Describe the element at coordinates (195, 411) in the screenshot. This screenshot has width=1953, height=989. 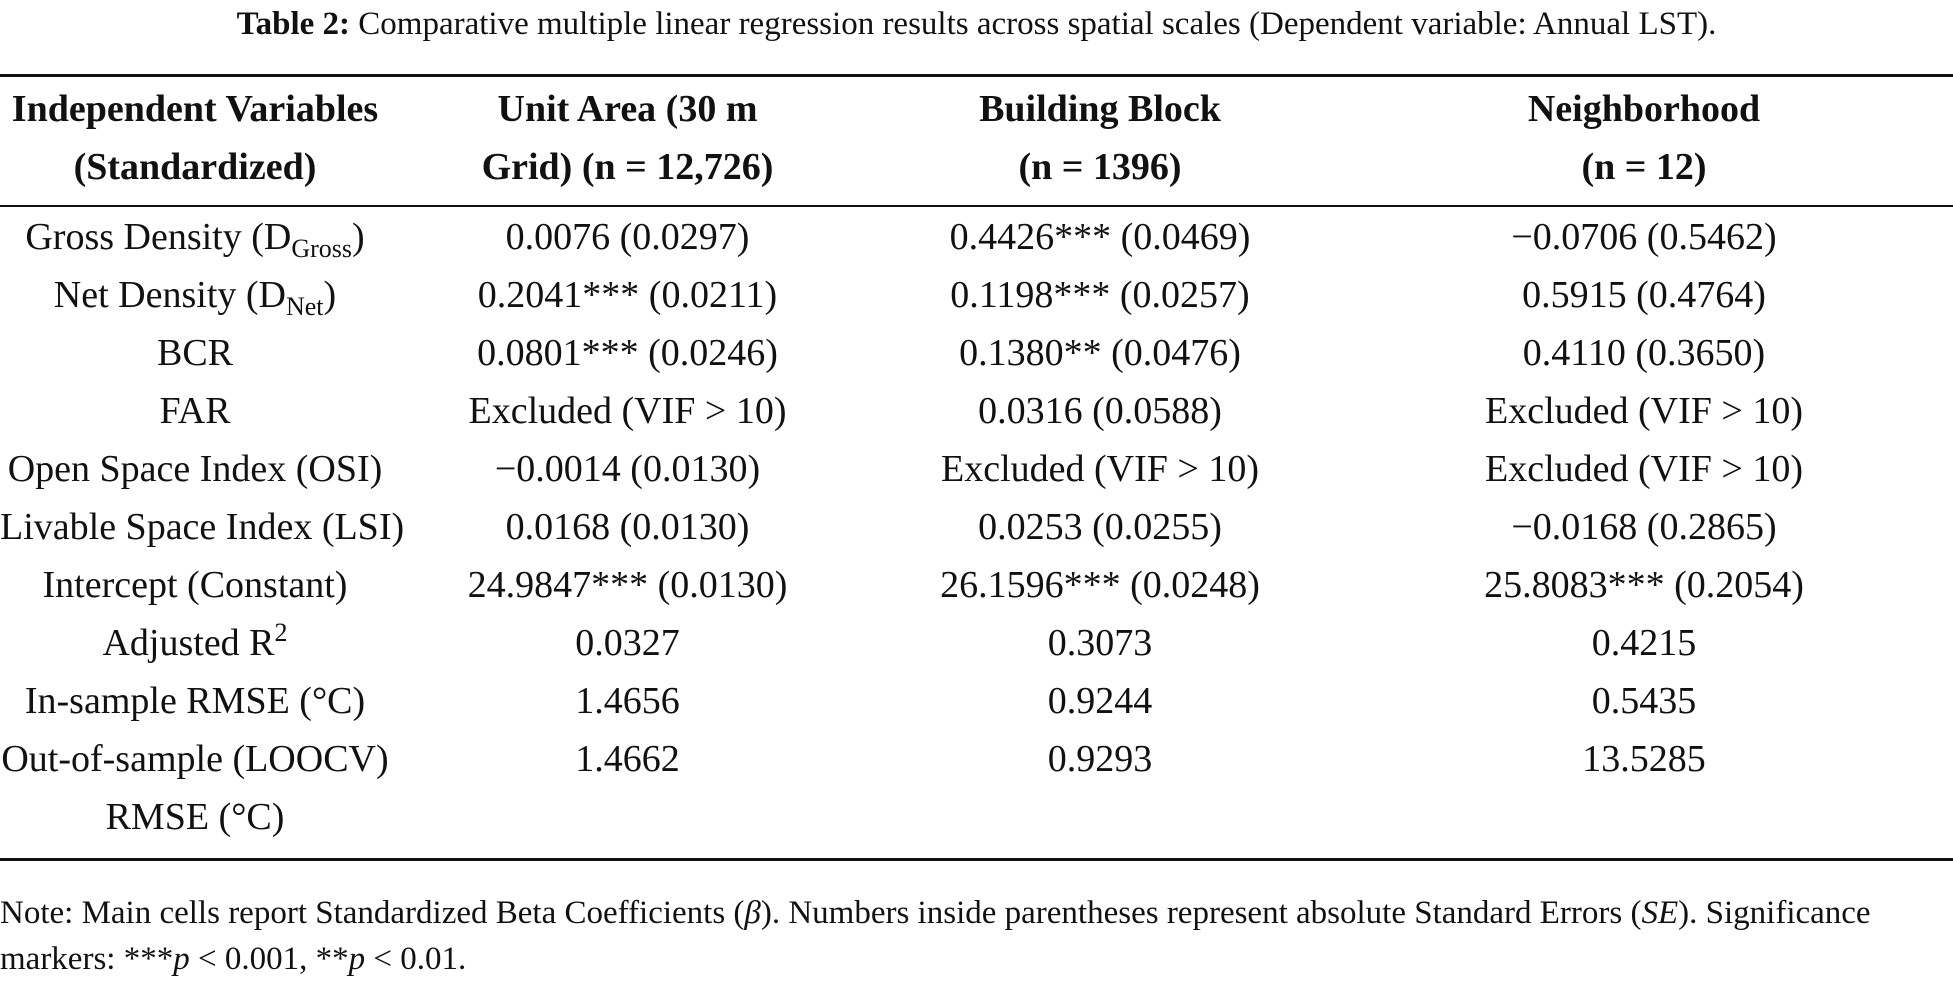
I see `variable-cell: FAR` at that location.